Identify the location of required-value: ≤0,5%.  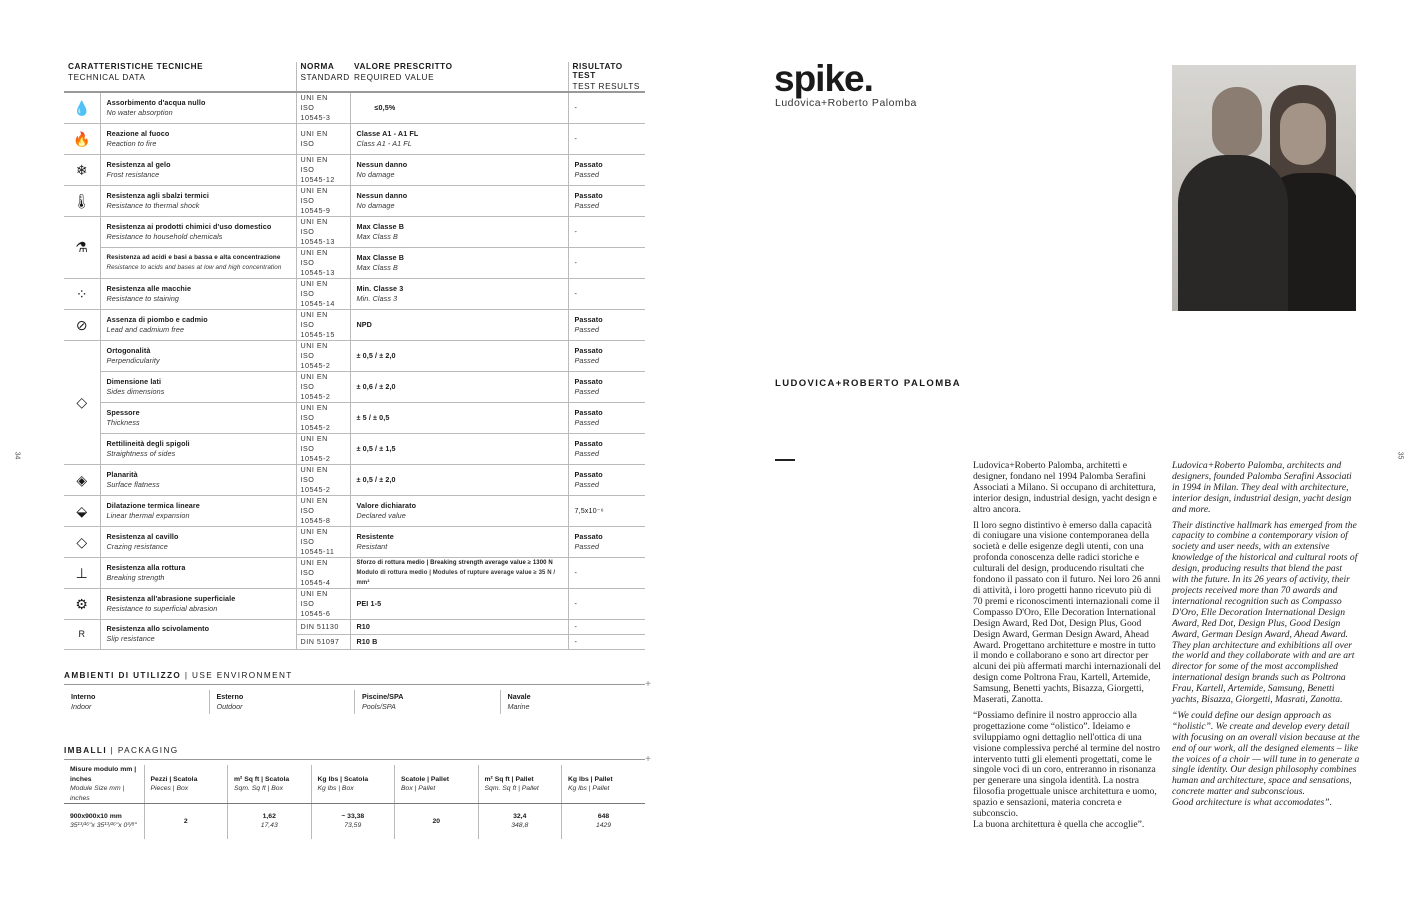
(459, 108).